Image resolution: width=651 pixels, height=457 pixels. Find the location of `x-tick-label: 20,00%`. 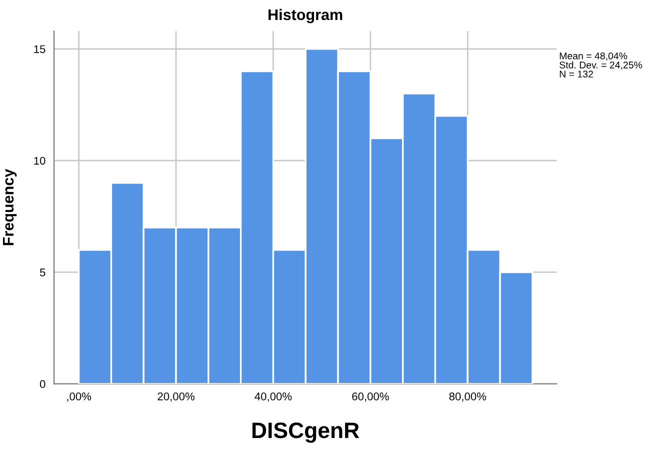

x-tick-label: 20,00% is located at coordinates (176, 397).